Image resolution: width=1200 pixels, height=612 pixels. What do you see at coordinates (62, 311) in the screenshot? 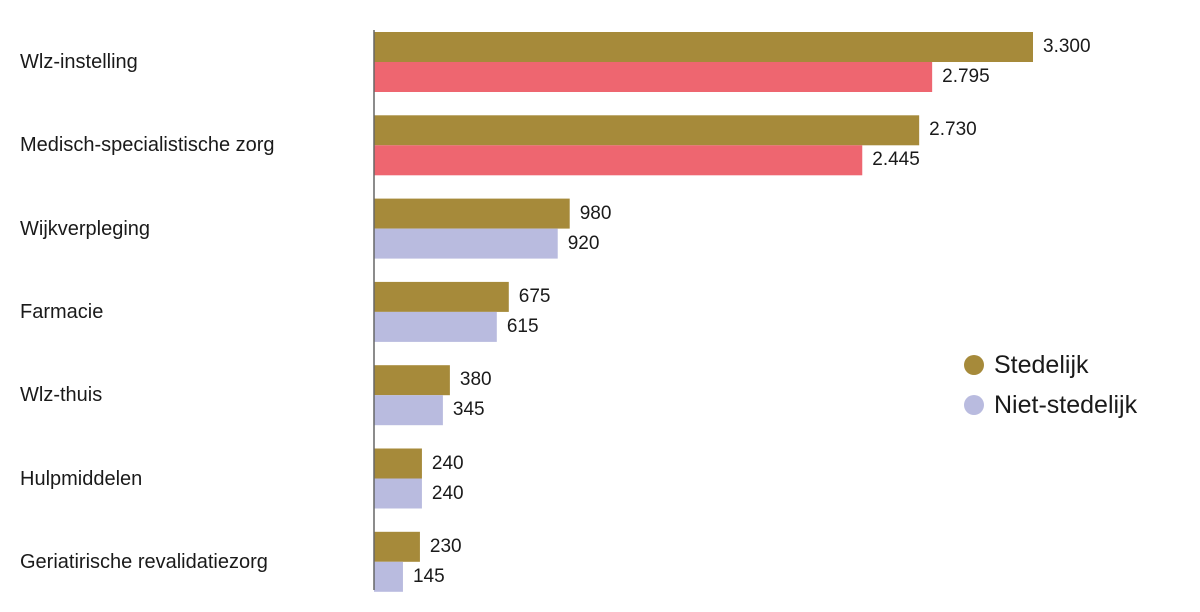
I see `category-label-farmacie: Farmacie` at bounding box center [62, 311].